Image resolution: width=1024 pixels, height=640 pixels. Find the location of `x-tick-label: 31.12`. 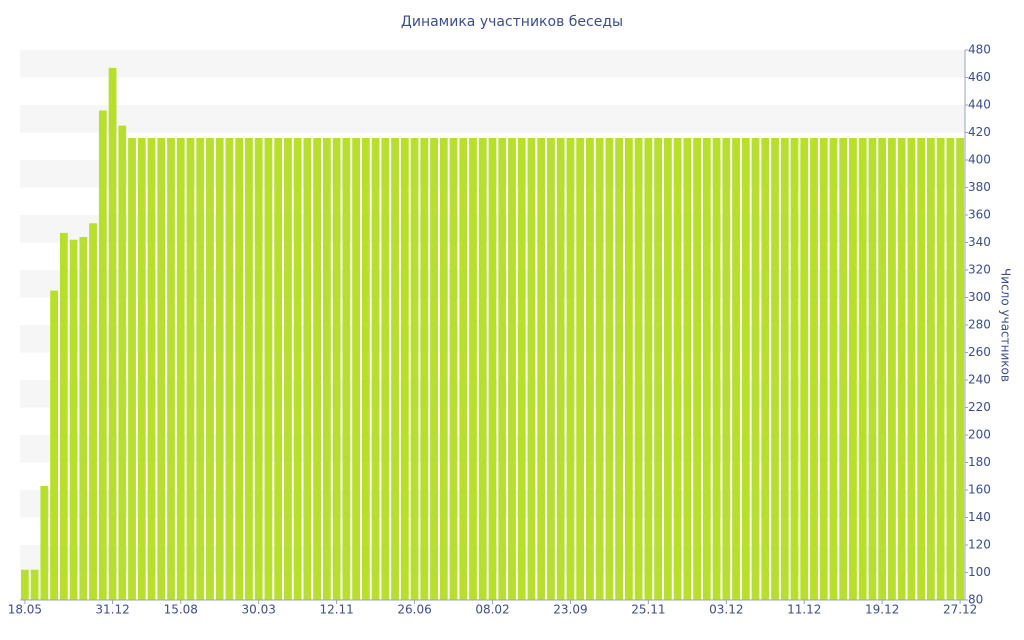

x-tick-label: 31.12 is located at coordinates (112, 610).